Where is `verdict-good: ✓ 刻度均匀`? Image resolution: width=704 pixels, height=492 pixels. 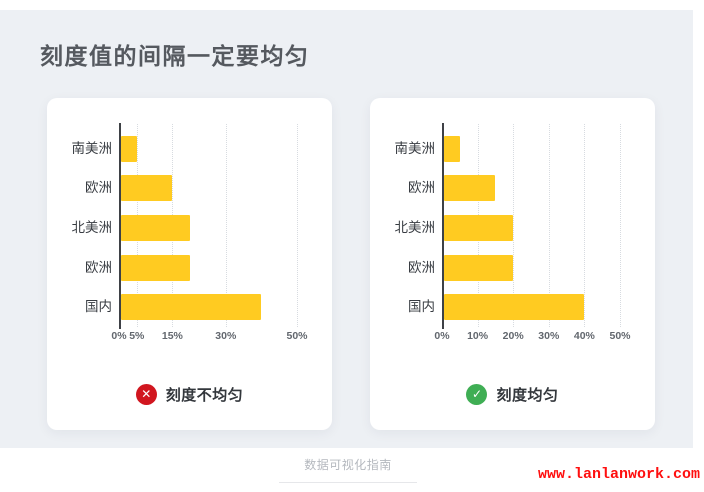 verdict-good: ✓ 刻度均匀 is located at coordinates (512, 394).